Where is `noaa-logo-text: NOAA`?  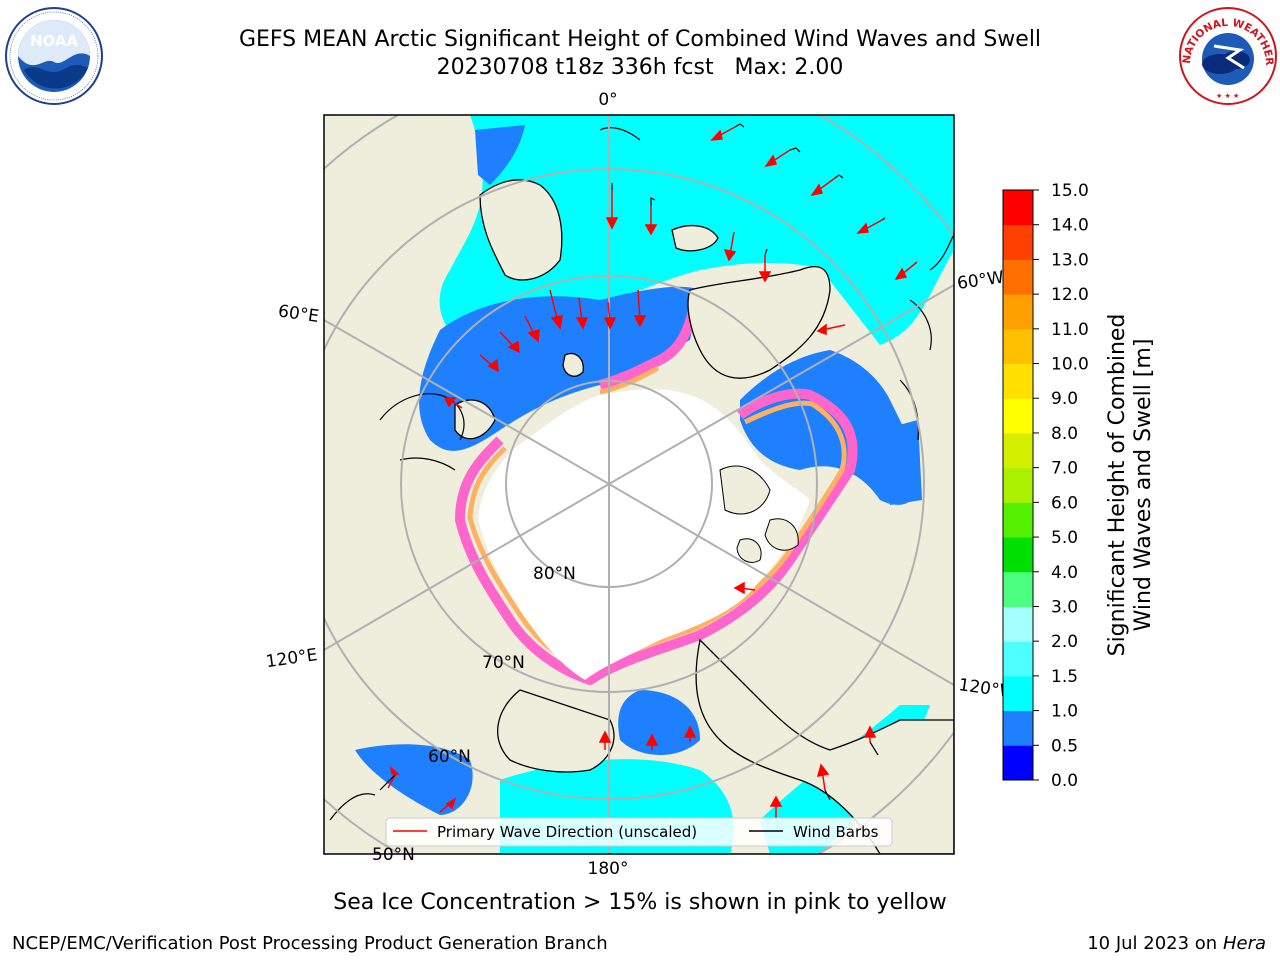 noaa-logo-text: NOAA is located at coordinates (54, 41).